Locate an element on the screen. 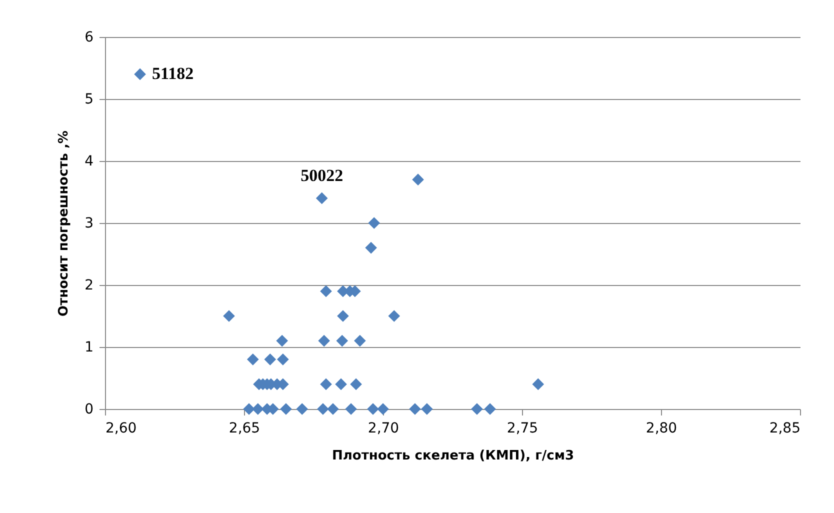  y-tick-label: 6 is located at coordinates (89, 38).